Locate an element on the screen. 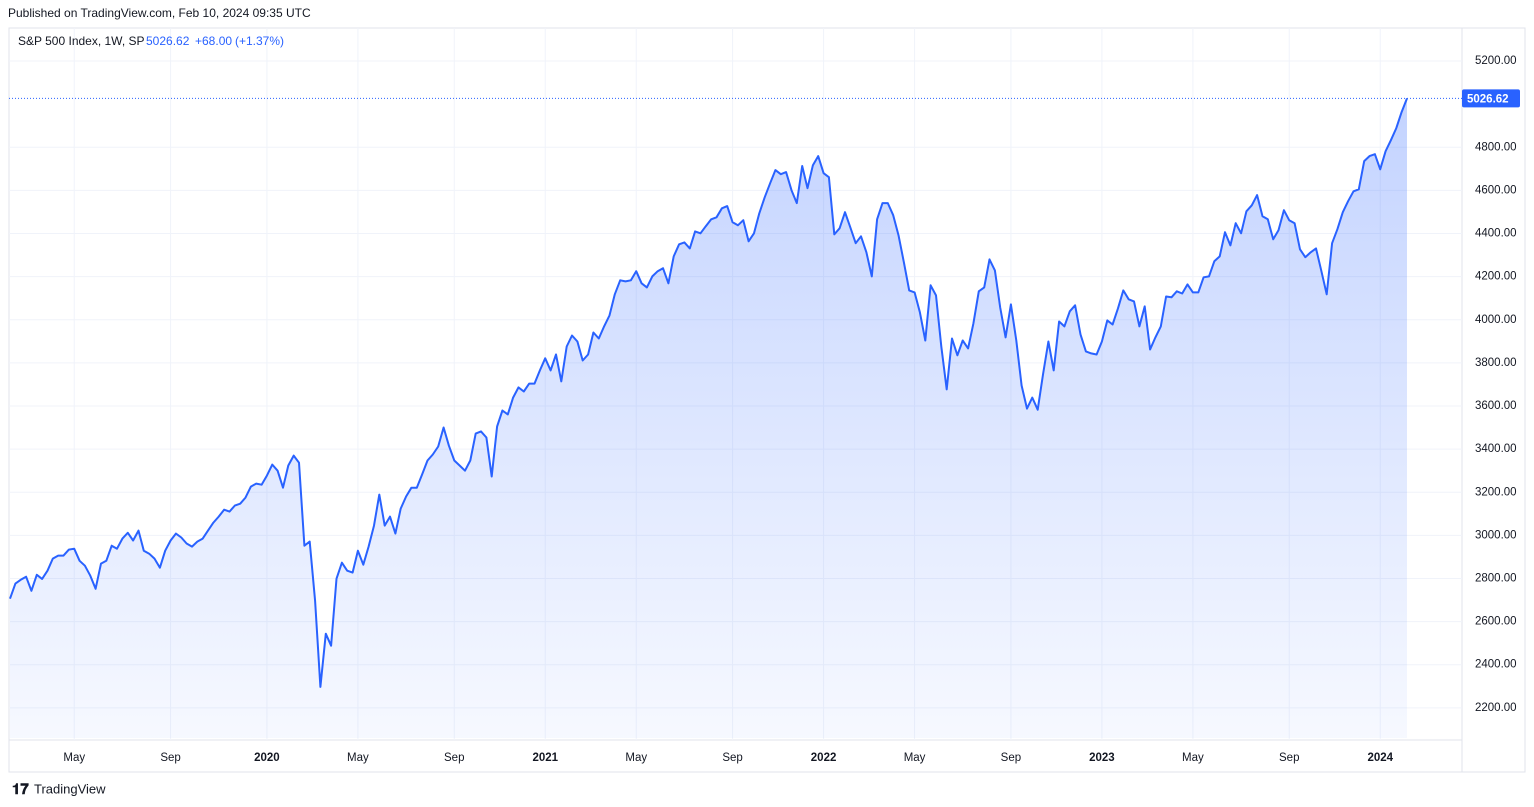  x-tick-label: 2021 is located at coordinates (545, 758).